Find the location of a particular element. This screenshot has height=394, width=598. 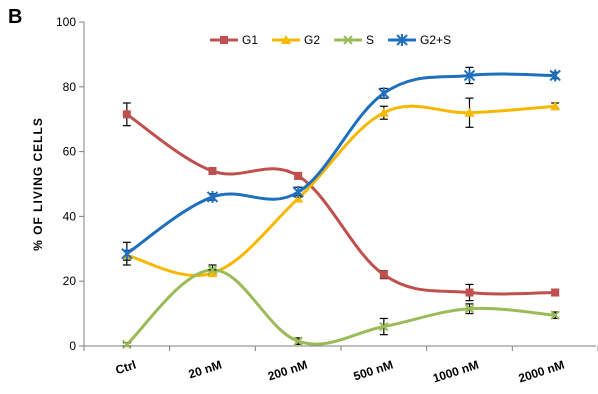

y-tick-label: 100 is located at coordinates (66, 22).